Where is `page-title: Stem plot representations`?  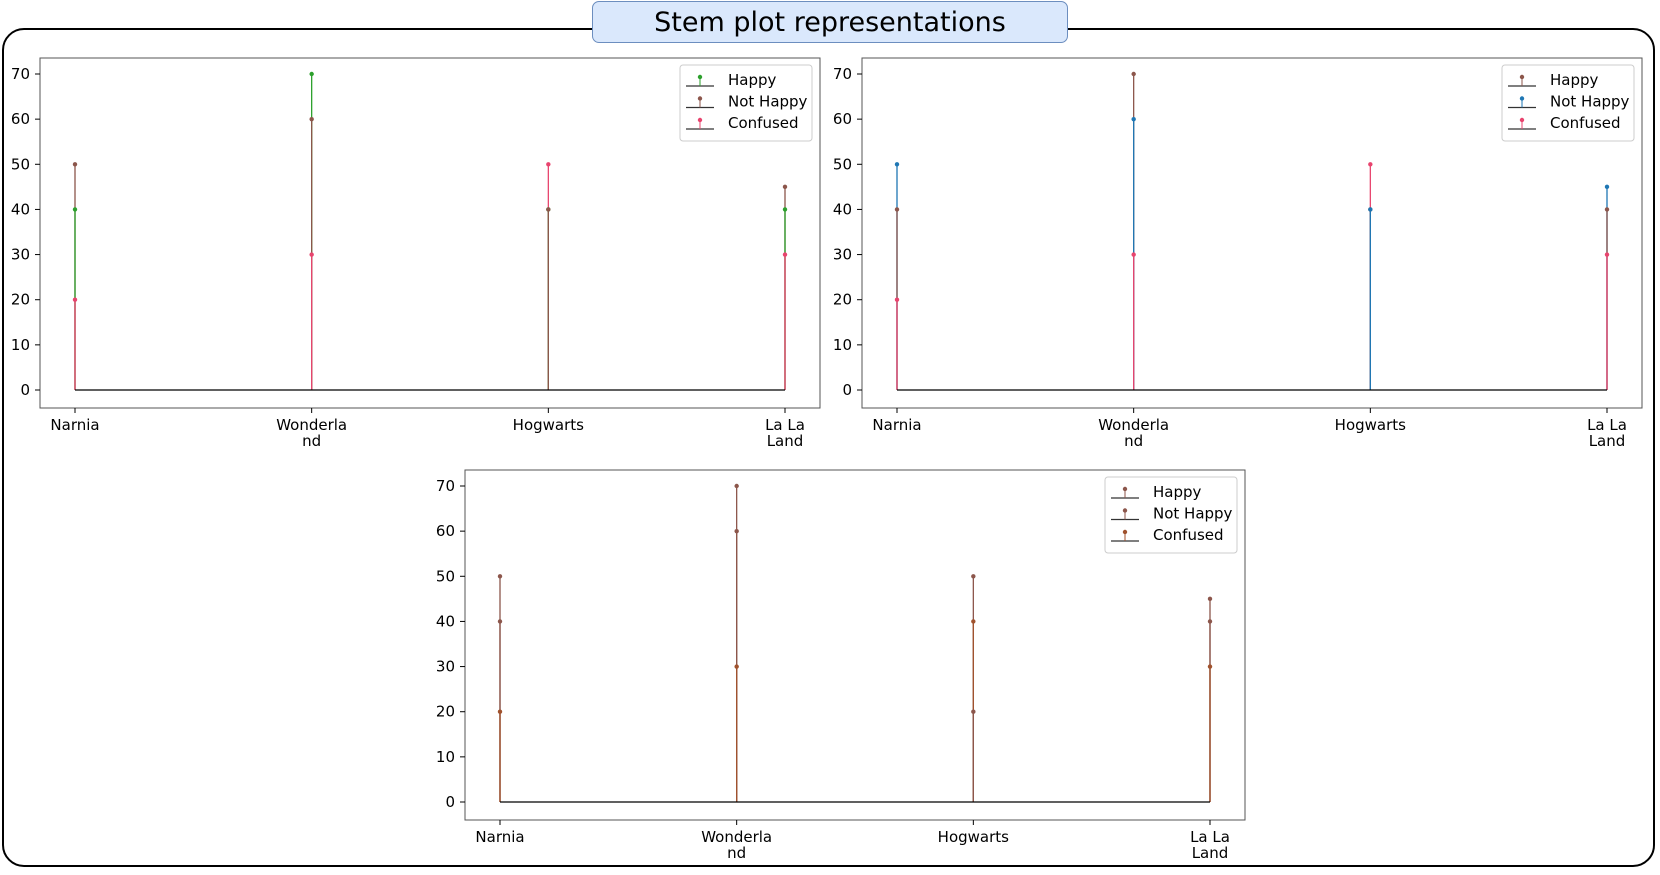 page-title: Stem plot representations is located at coordinates (830, 22).